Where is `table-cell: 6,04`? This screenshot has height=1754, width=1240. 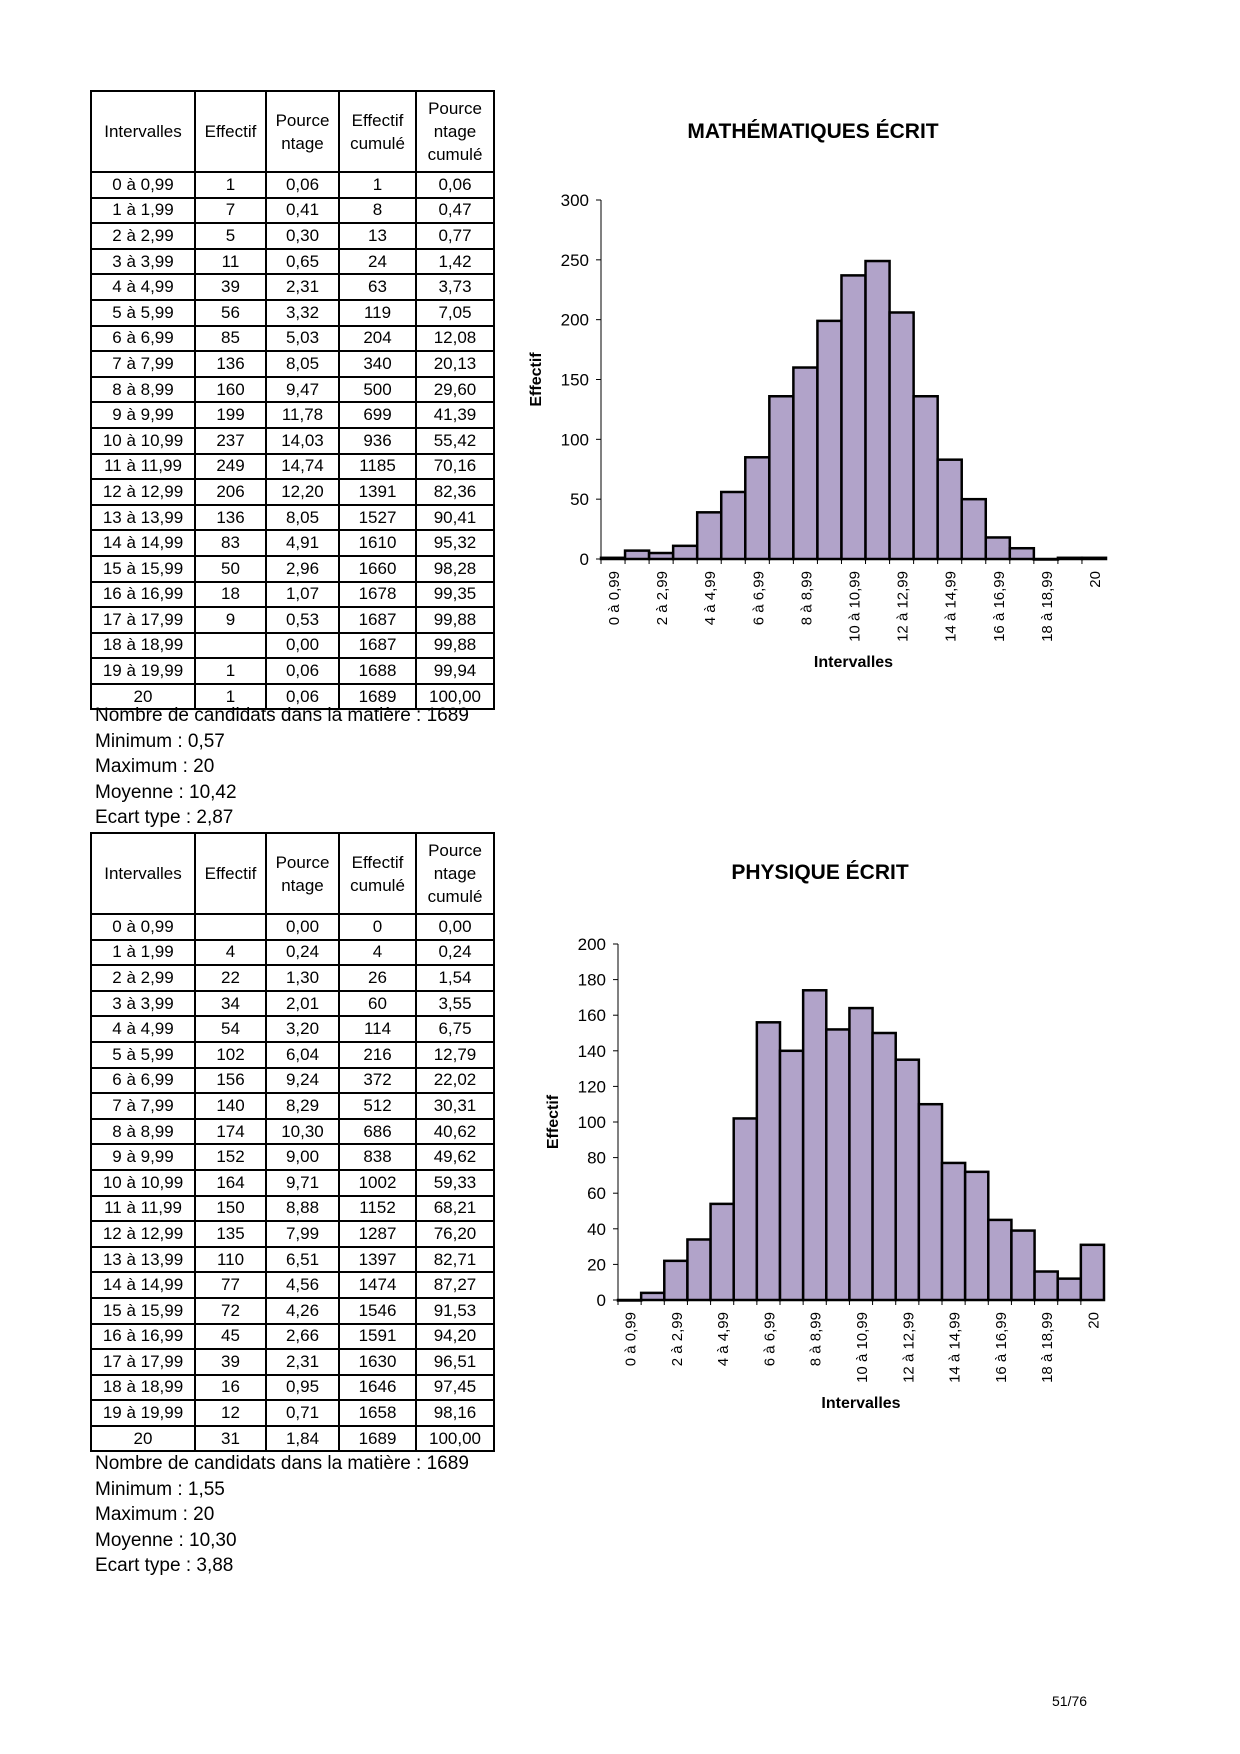
table-cell: 6,04 is located at coordinates (302, 1054).